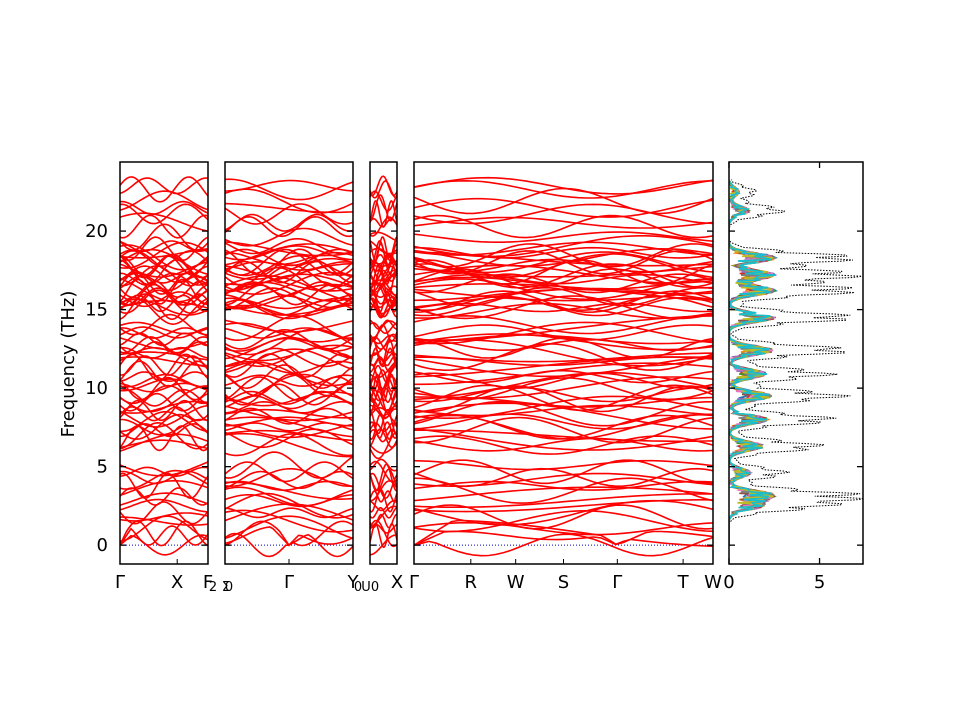 This screenshot has width=960, height=720. Describe the element at coordinates (471, 582) in the screenshot. I see `kpoint-label: R` at that location.